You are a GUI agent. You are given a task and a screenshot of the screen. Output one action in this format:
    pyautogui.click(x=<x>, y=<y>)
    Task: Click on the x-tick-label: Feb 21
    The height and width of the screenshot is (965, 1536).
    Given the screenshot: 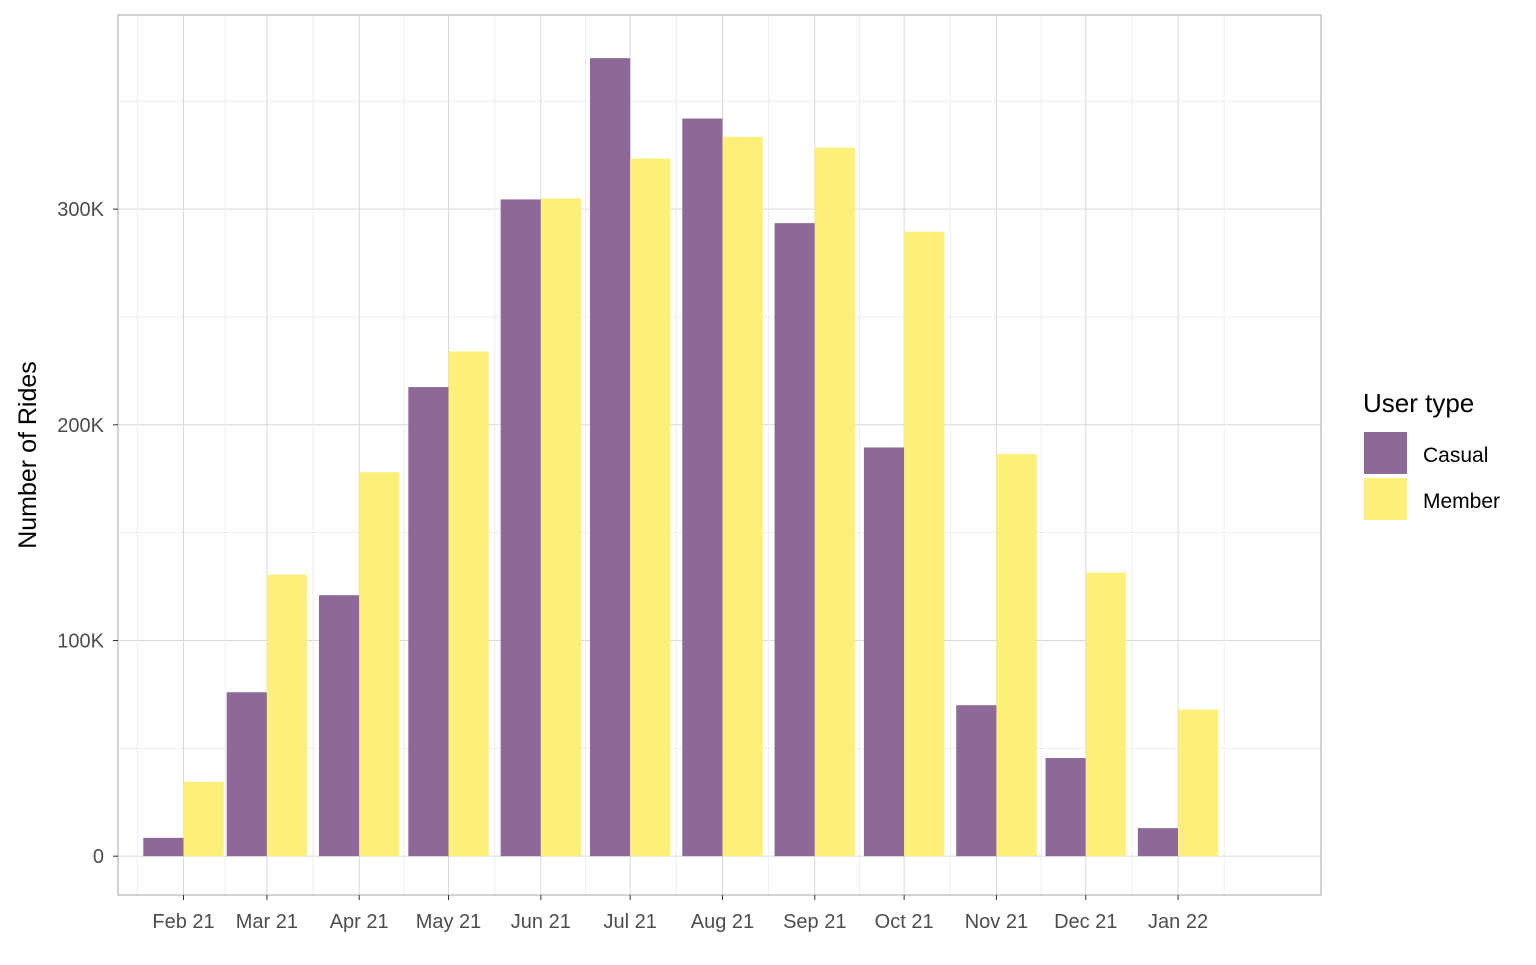 What is the action you would take?
    pyautogui.click(x=183, y=922)
    